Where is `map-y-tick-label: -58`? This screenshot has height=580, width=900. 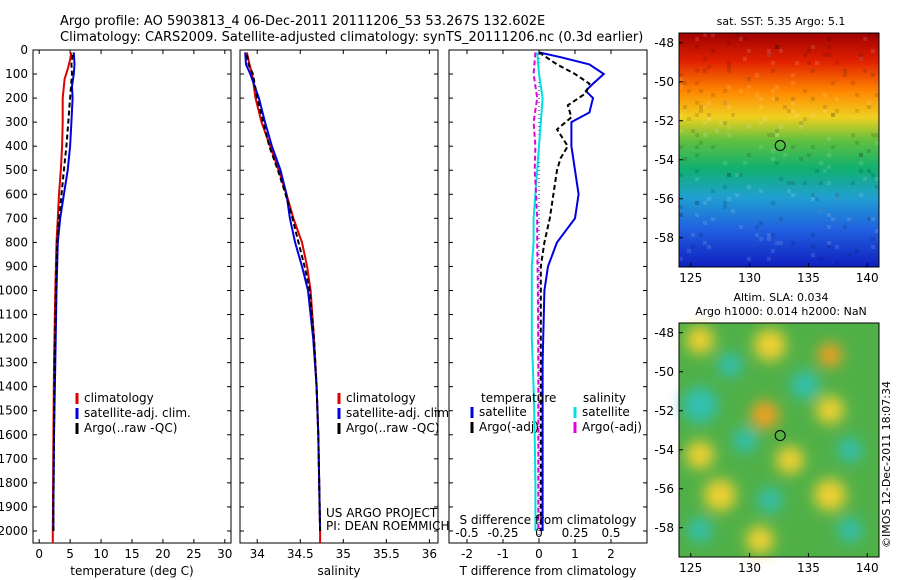
map-y-tick-label: -58 is located at coordinates (664, 238).